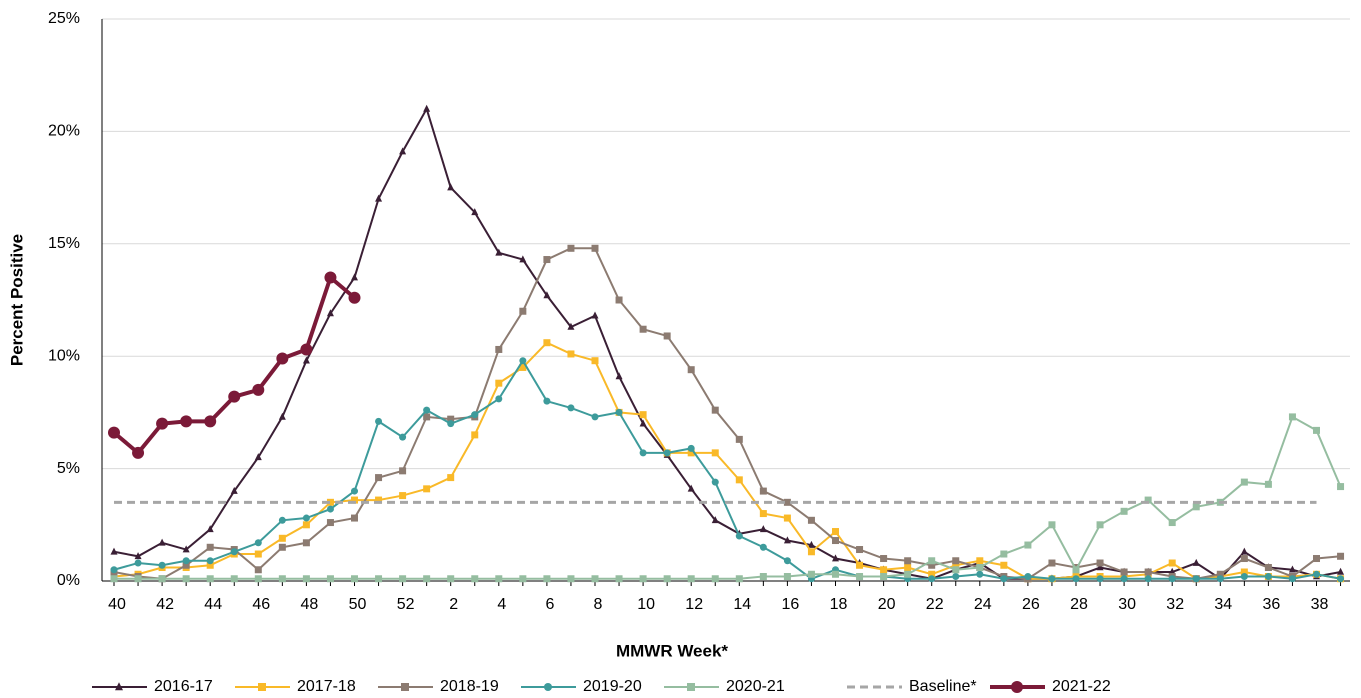 This screenshot has height=698, width=1361. Describe the element at coordinates (943, 686) in the screenshot. I see `legend-label: Baseline*` at that location.